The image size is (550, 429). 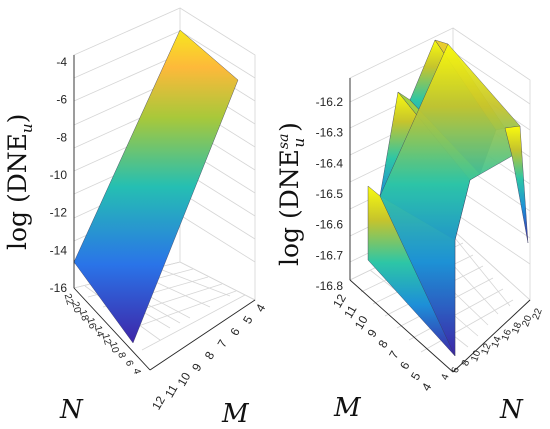 What do you see at coordinates (59, 250) in the screenshot?
I see `left-z-tick-label: -14` at bounding box center [59, 250].